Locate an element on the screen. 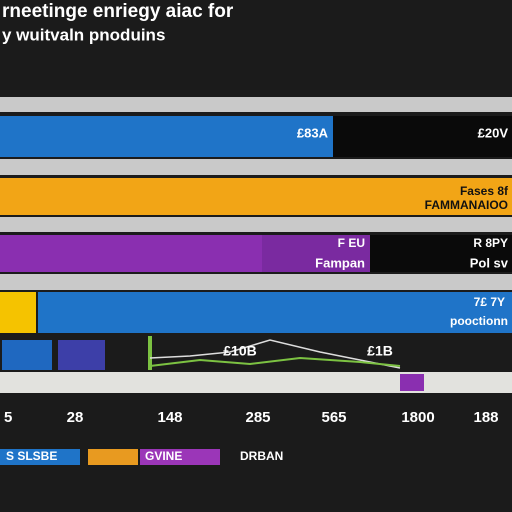  bar-label: R 8PY is located at coordinates (490, 243).